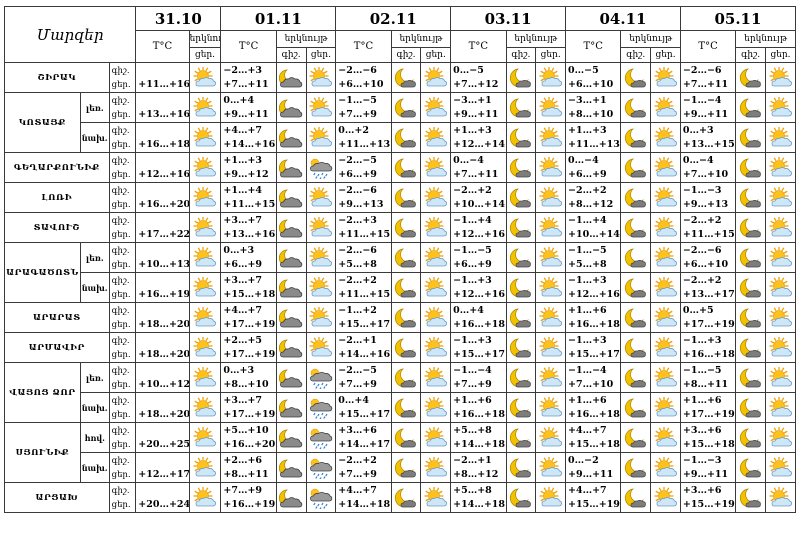 The height and width of the screenshot is (536, 800). I want to click on region-name: ԼՈՌԻ, so click(57, 197).